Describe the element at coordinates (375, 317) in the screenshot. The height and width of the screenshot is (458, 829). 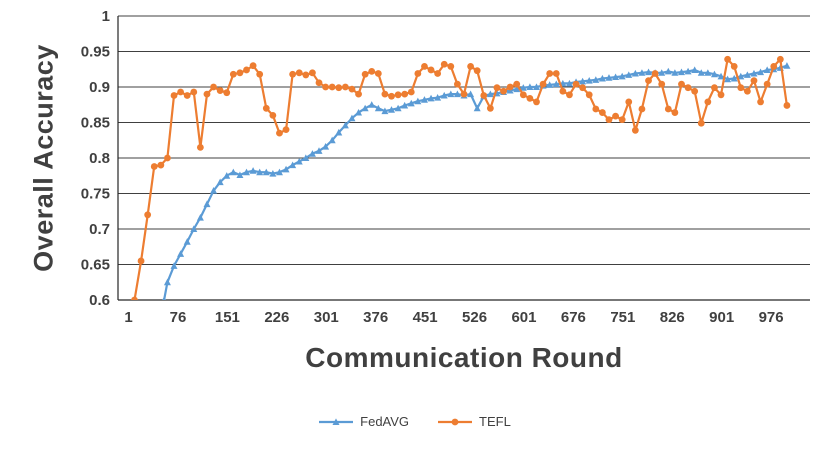
I see `x-tick-label: 376` at that location.